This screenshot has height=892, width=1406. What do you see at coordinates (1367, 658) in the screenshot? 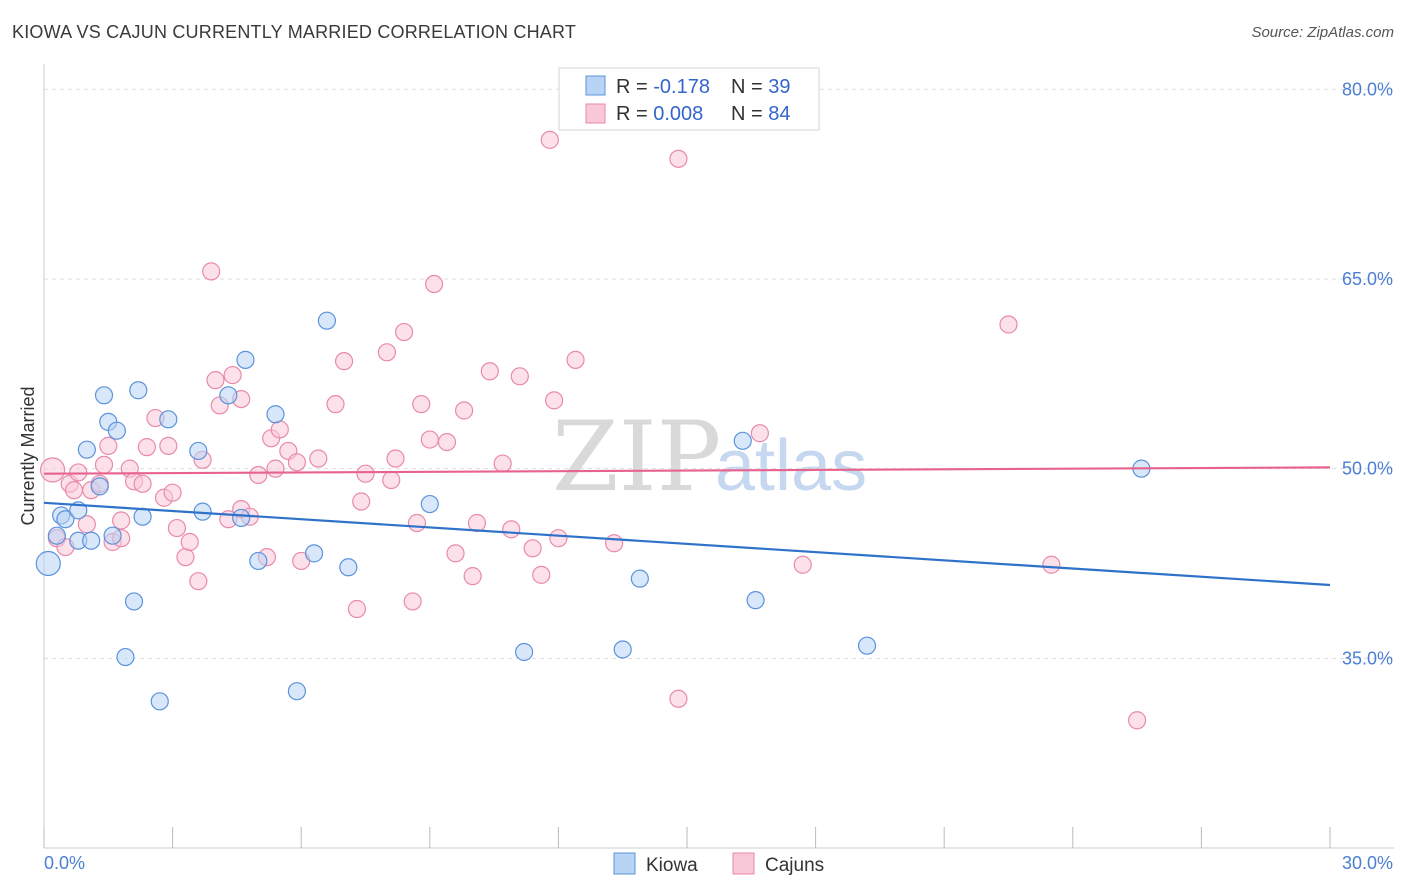
I see `y-tick-label: 35.0%` at bounding box center [1367, 658].